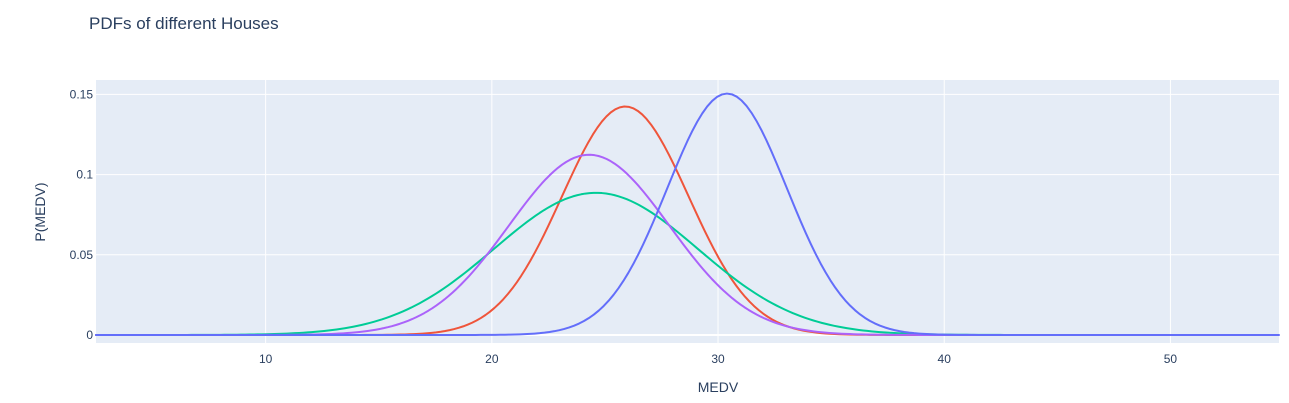  I want to click on x-tick-label: 50, so click(1171, 359).